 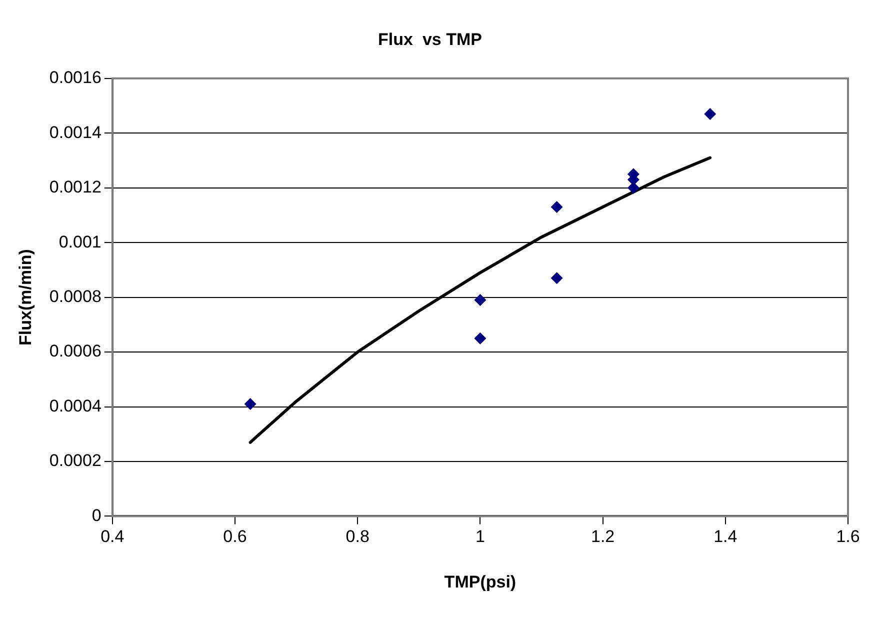 What do you see at coordinates (97, 515) in the screenshot?
I see `y-tick-label: 0` at bounding box center [97, 515].